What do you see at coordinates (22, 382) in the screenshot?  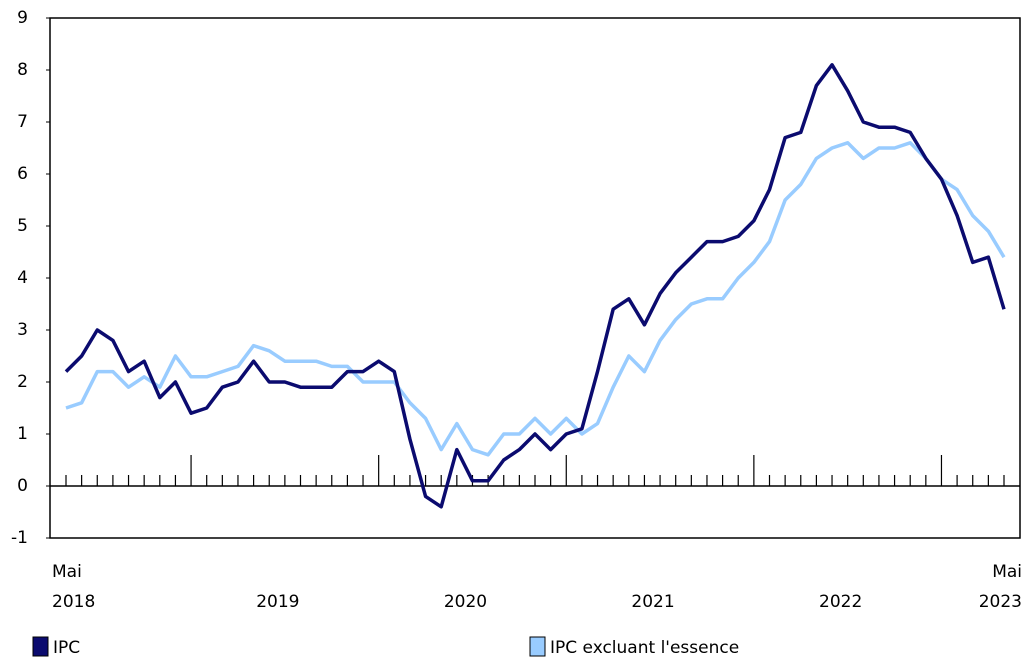 I see `y-tick-label: 2` at bounding box center [22, 382].